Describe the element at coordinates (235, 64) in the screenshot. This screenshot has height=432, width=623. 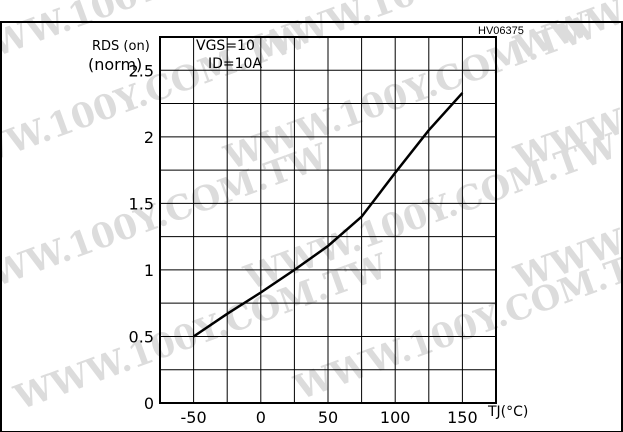
I see `annotation-id: ID=10A` at that location.